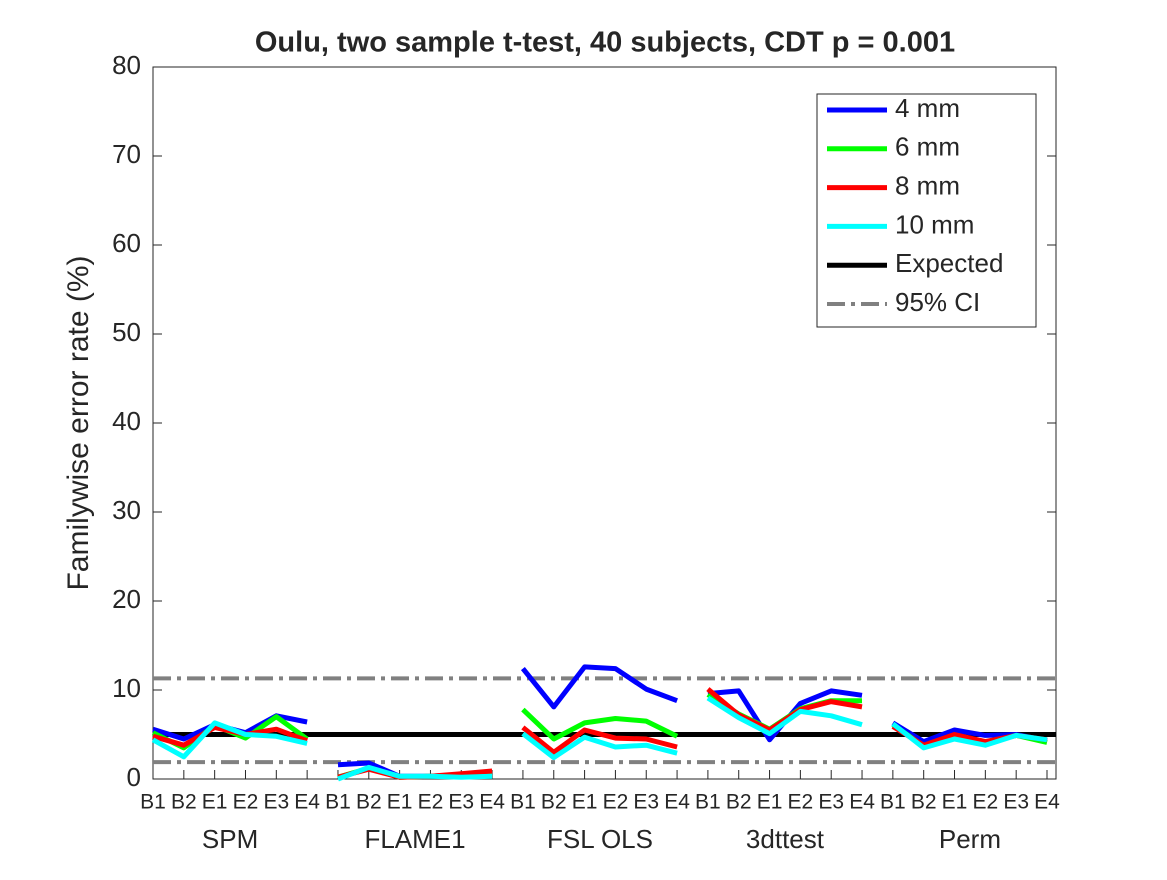  Describe the element at coordinates (78, 422) in the screenshot. I see `y-axis-label: Familywise error rate (%)` at that location.